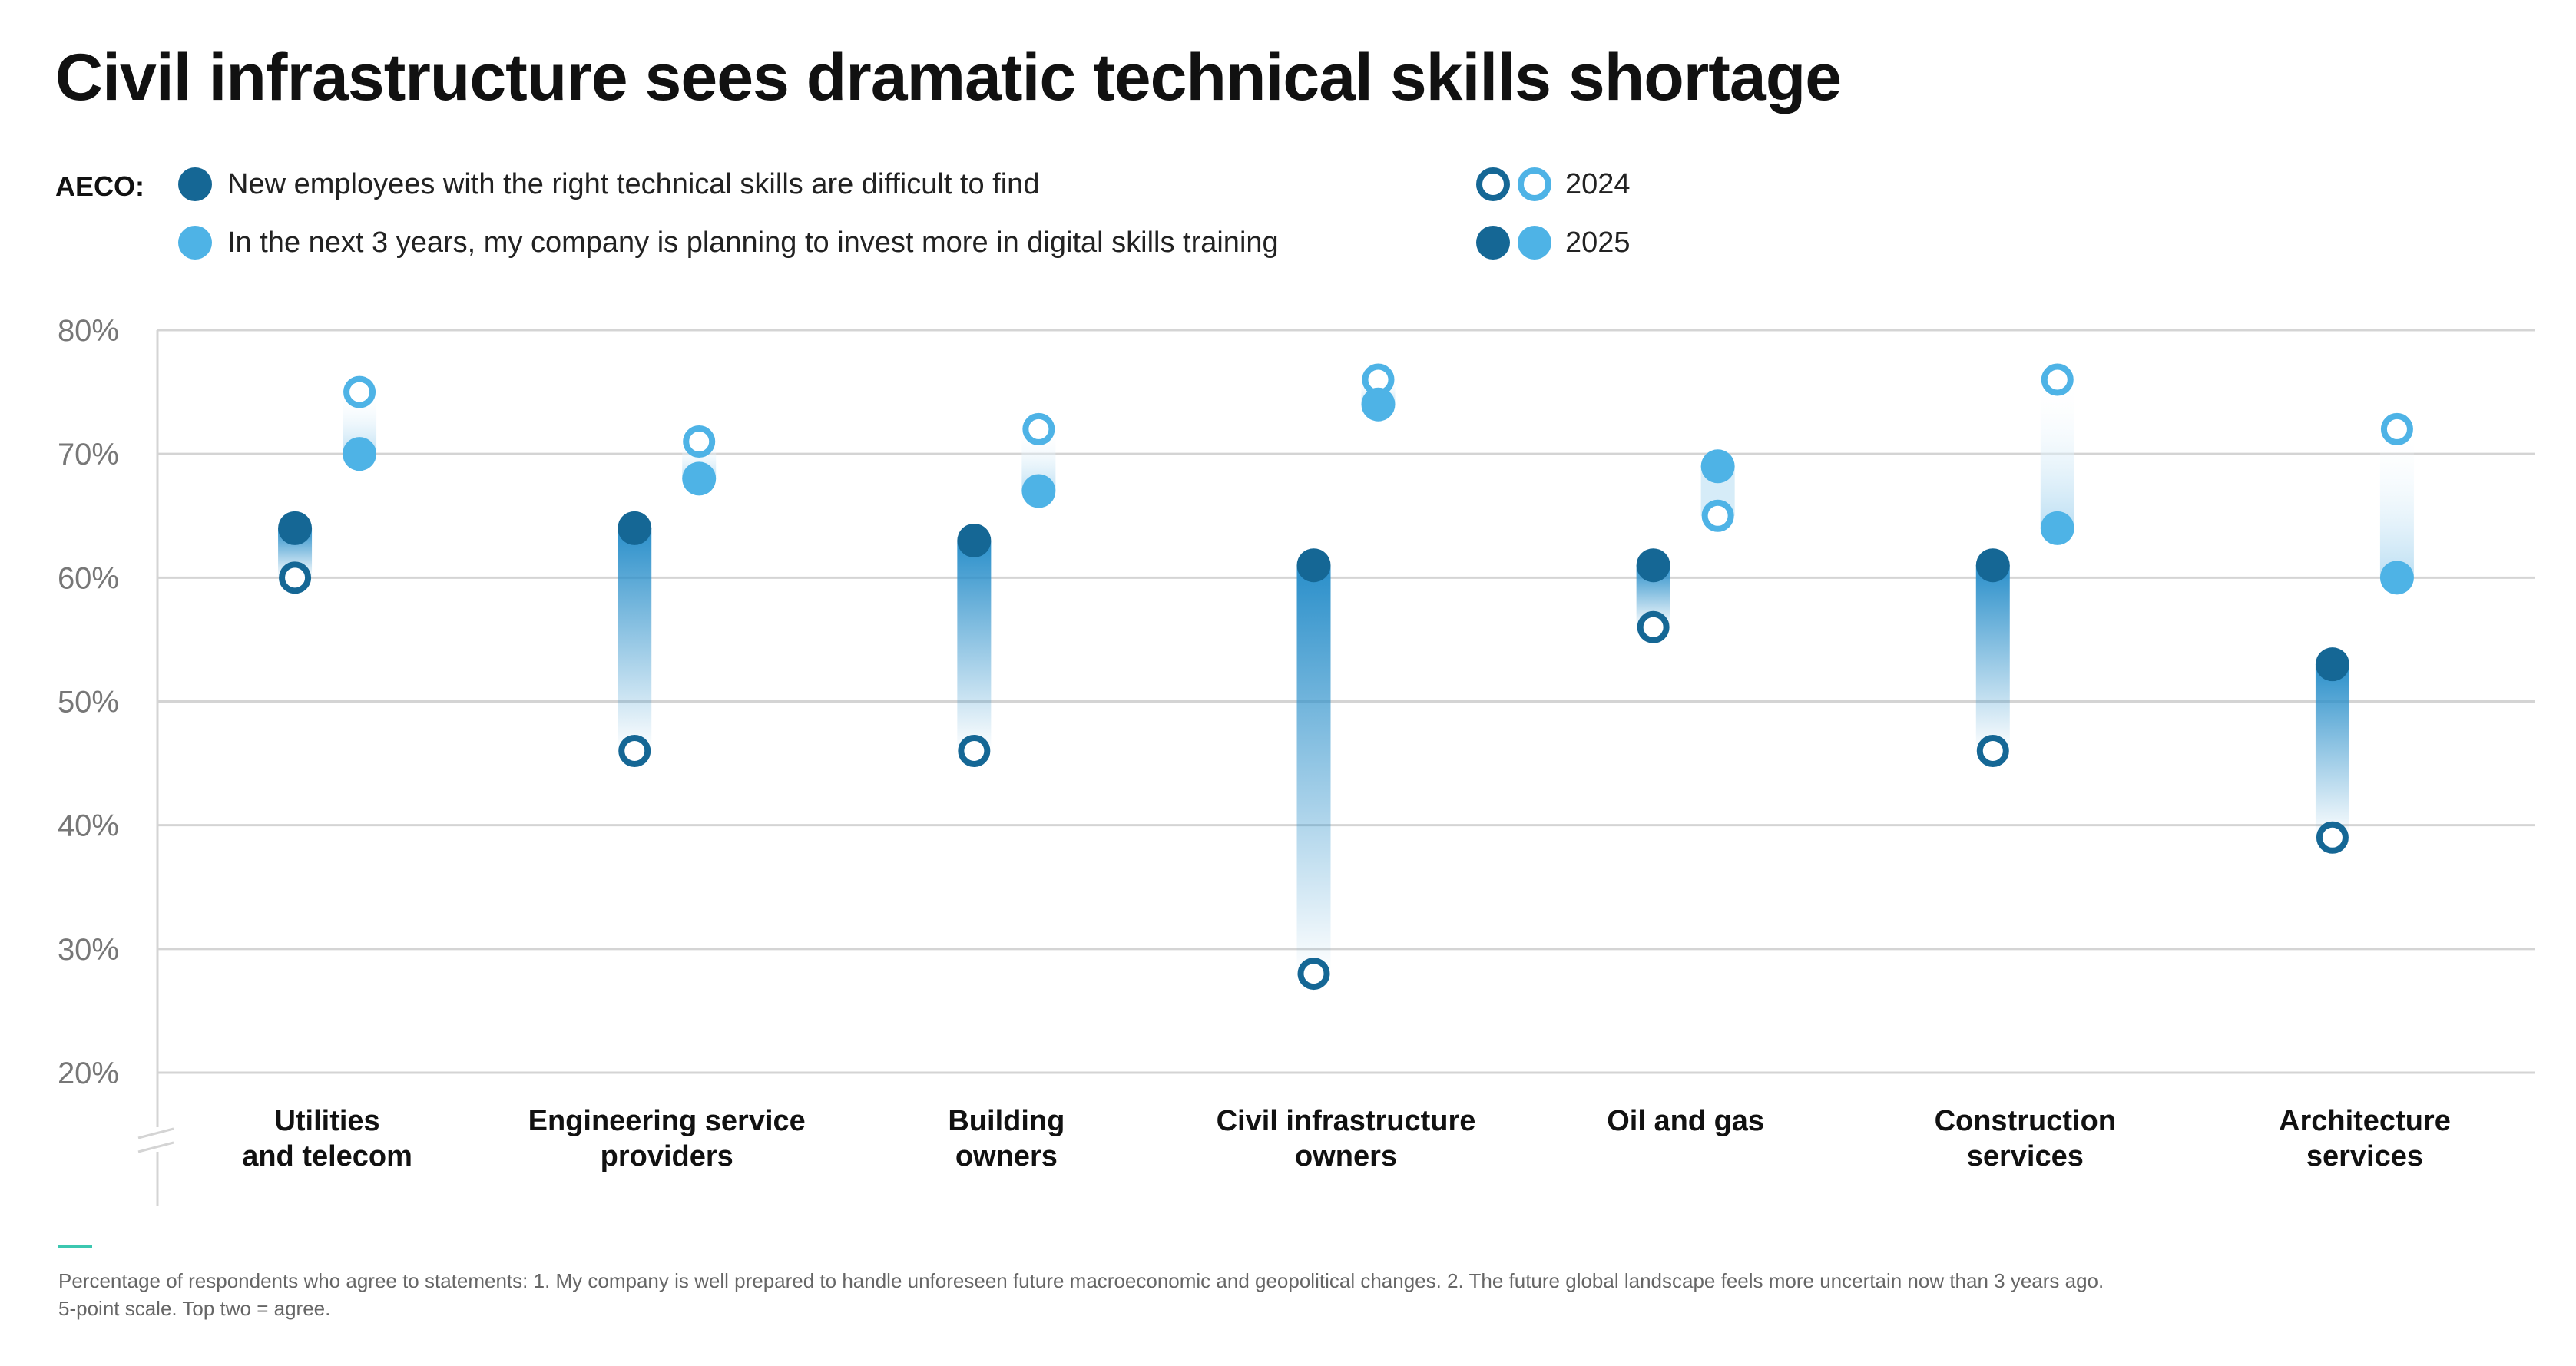 The width and height of the screenshot is (2576, 1366). I want to click on y-tick-label: 50%, so click(88, 702).